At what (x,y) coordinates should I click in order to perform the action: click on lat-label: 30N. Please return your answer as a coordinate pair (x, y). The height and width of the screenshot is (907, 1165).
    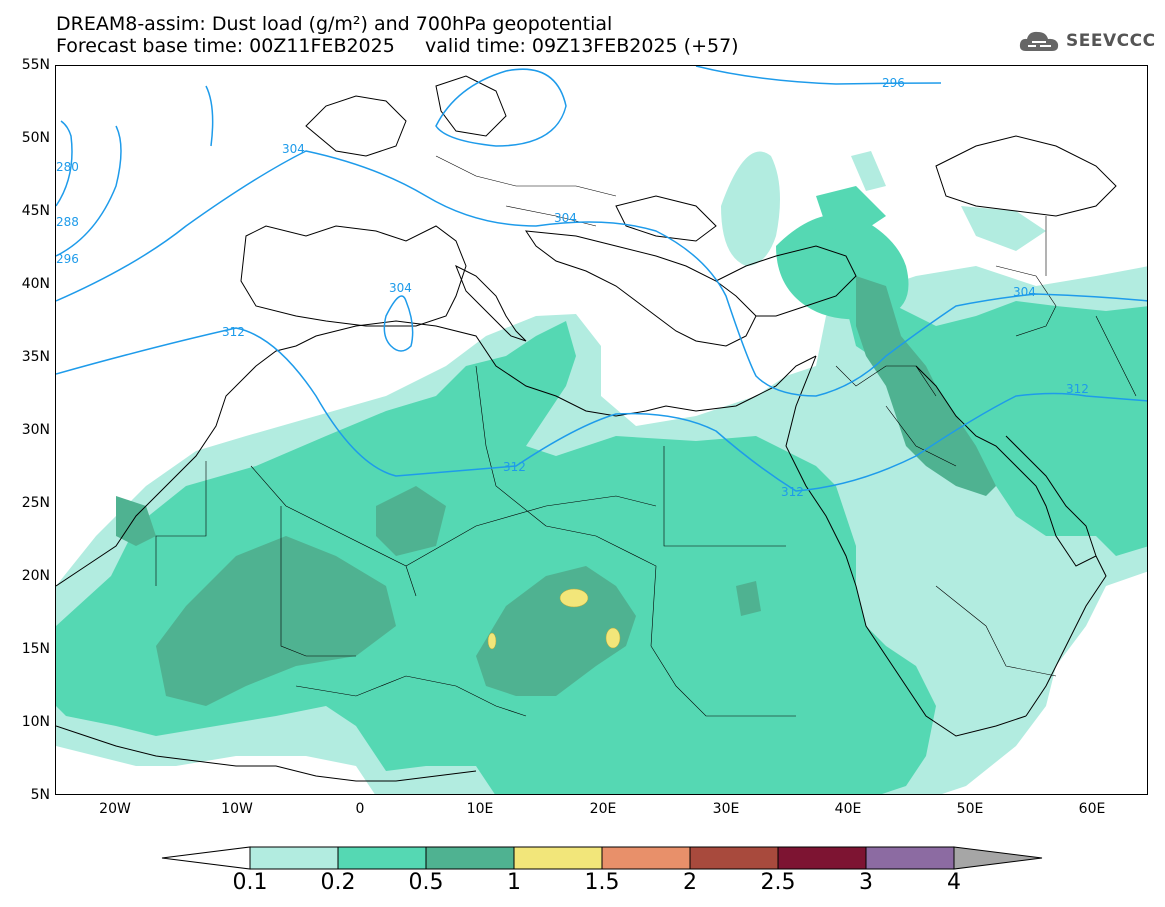
    Looking at the image, I should click on (35, 430).